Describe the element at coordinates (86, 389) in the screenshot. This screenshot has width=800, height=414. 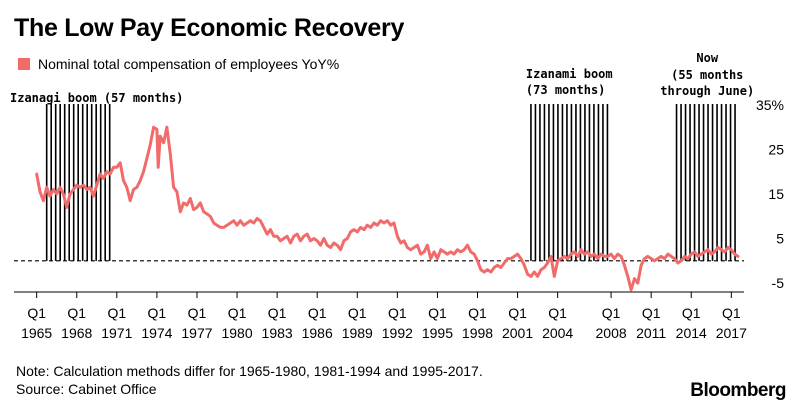
I see `source-text: Source: Cabinet Office` at that location.